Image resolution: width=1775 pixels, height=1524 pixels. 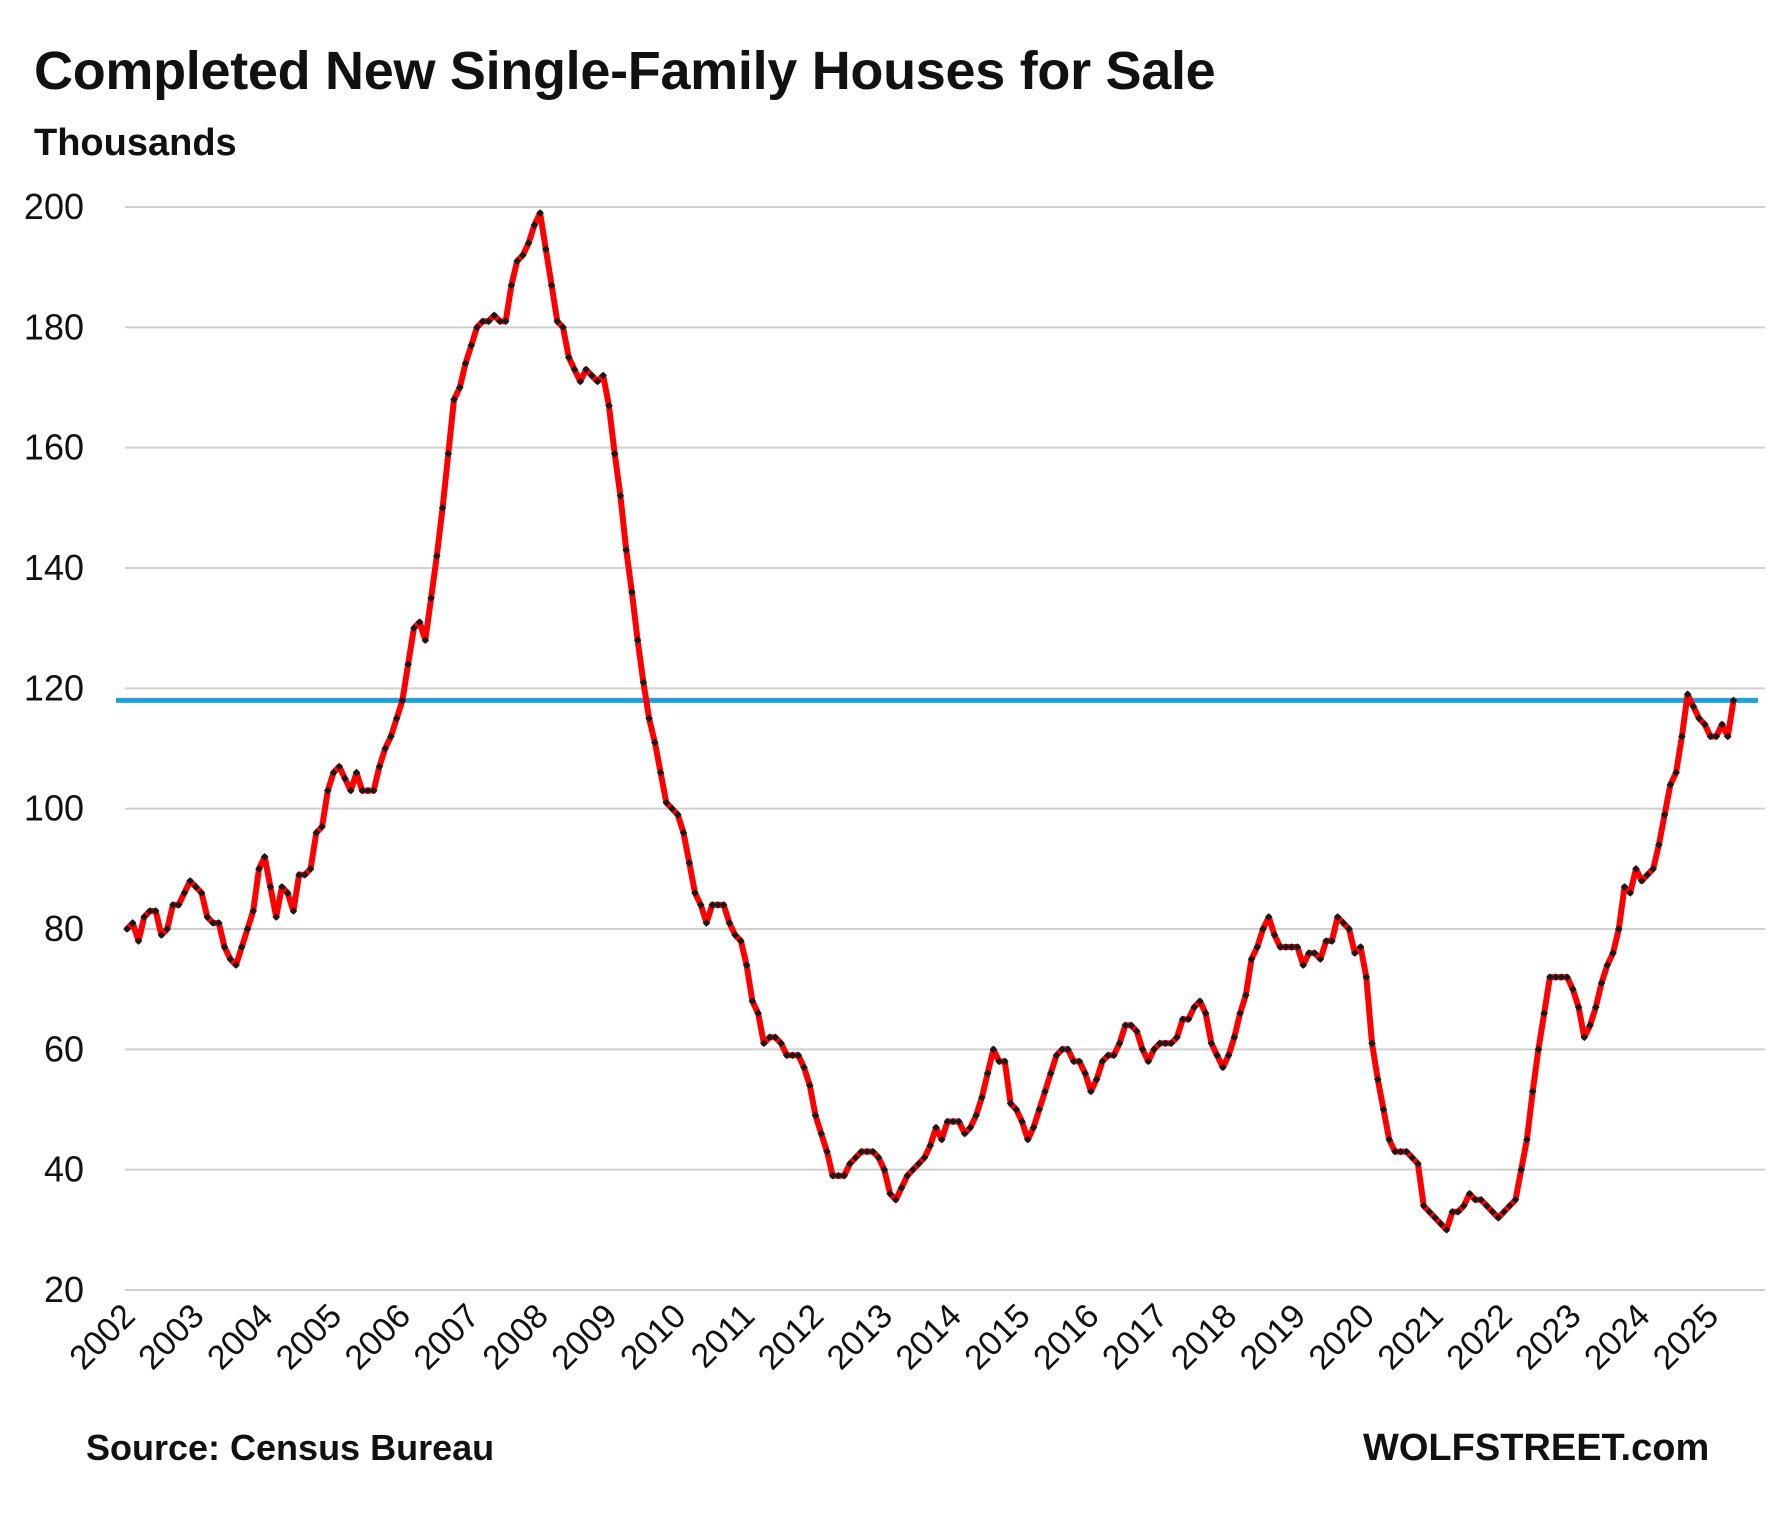 What do you see at coordinates (64, 928) in the screenshot?
I see `y-tick-label: 80` at bounding box center [64, 928].